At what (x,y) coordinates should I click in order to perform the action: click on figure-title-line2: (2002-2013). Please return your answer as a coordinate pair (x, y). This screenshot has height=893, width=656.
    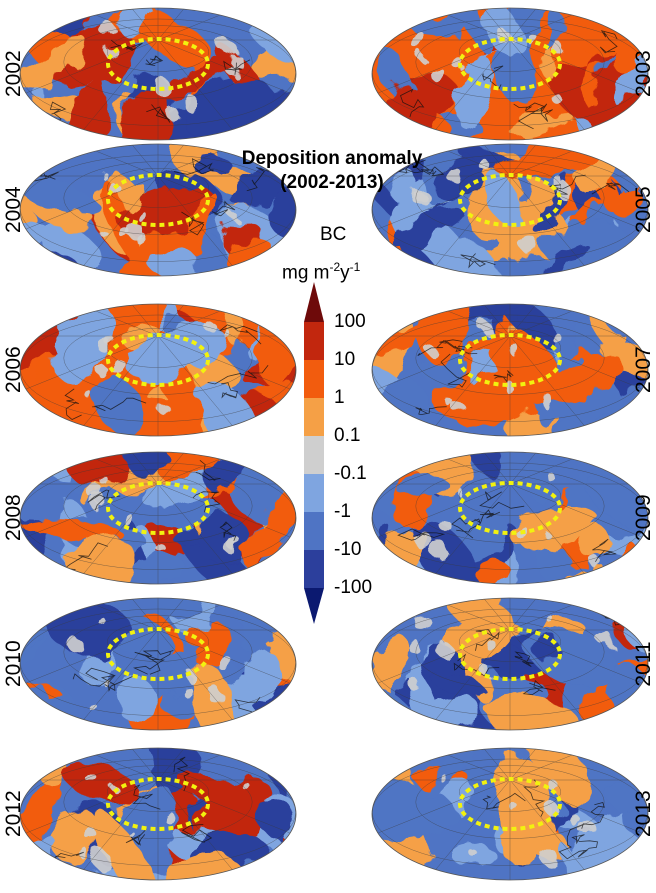
    Looking at the image, I should click on (332, 182).